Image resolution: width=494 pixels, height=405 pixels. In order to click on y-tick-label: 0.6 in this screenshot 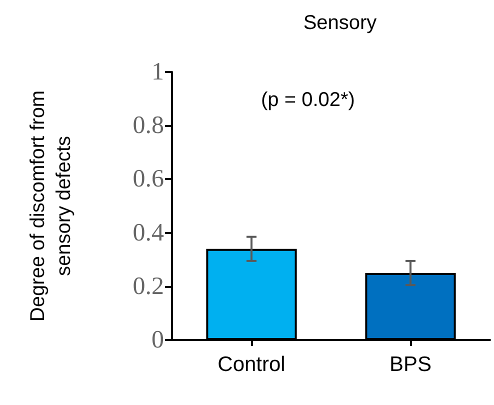, I will do `click(148, 179)`.